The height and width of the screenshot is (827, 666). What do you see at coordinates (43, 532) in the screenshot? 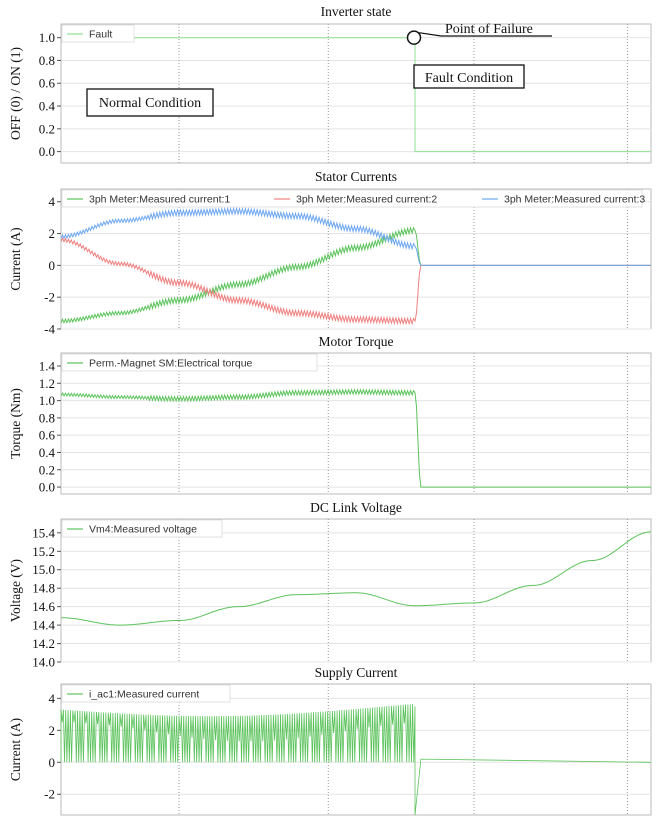
I see `y-tick-label: 15.4` at bounding box center [43, 532].